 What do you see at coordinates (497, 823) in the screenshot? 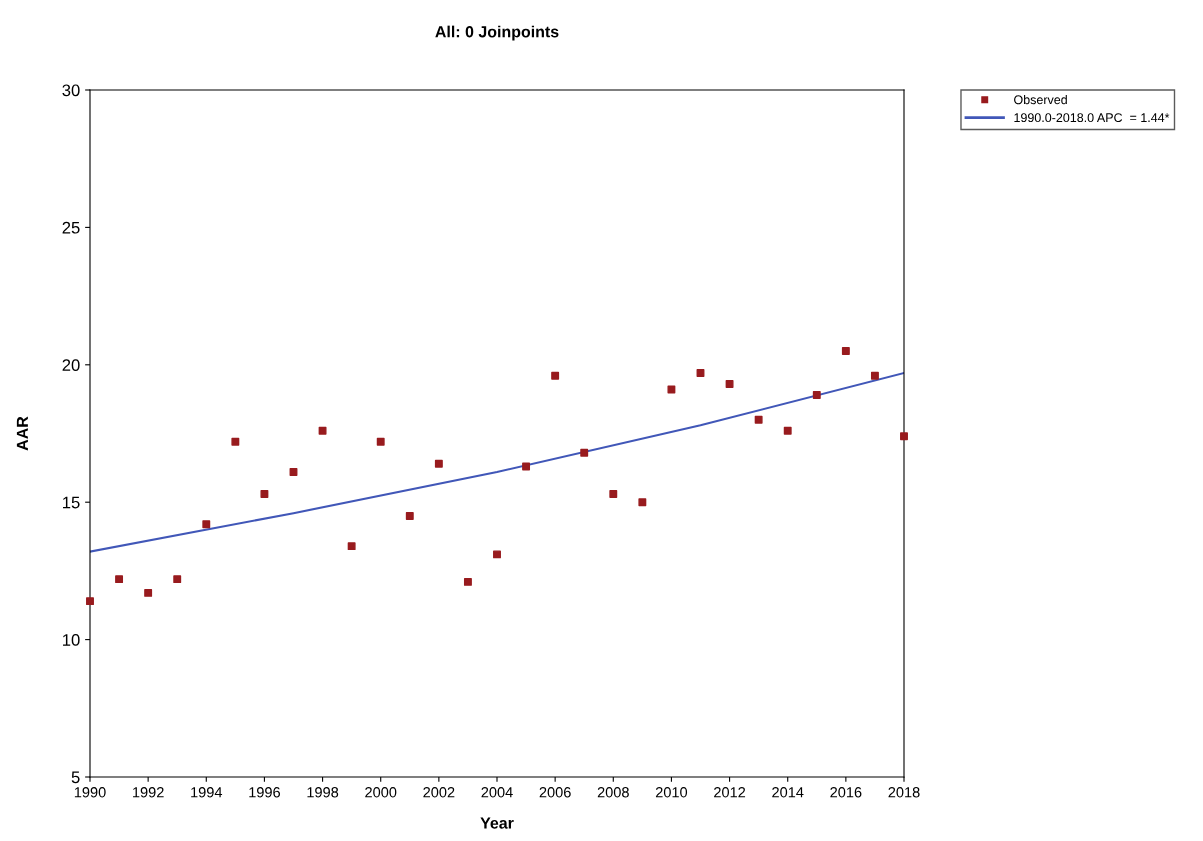
I see `x-axis-title: Year` at bounding box center [497, 823].